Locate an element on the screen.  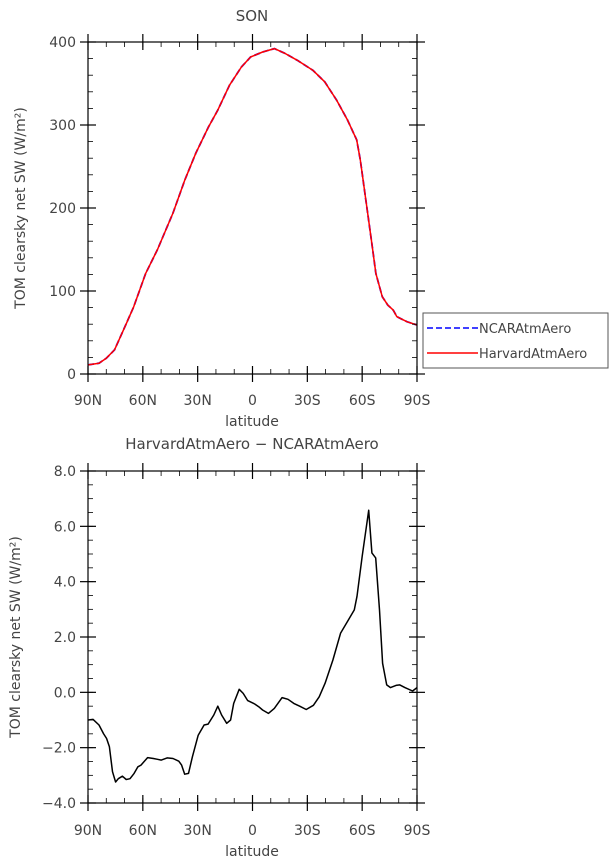
y-tick-label: 2.0 is located at coordinates (65, 638).